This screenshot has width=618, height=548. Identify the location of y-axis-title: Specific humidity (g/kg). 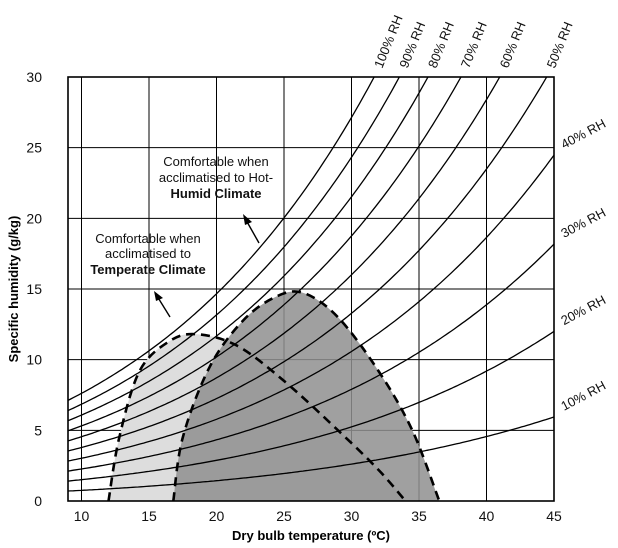
(13, 289).